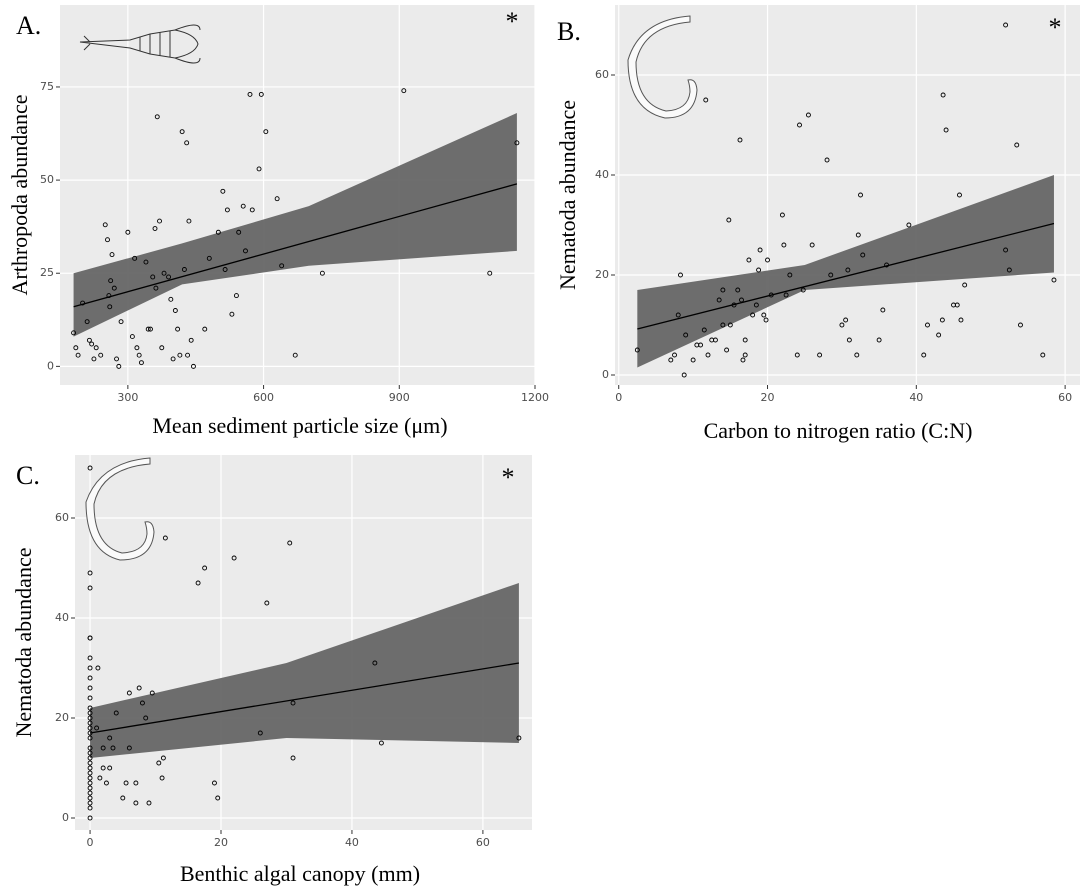 The width and height of the screenshot is (1087, 888). I want to click on x-tick-label: 300, so click(127, 397).